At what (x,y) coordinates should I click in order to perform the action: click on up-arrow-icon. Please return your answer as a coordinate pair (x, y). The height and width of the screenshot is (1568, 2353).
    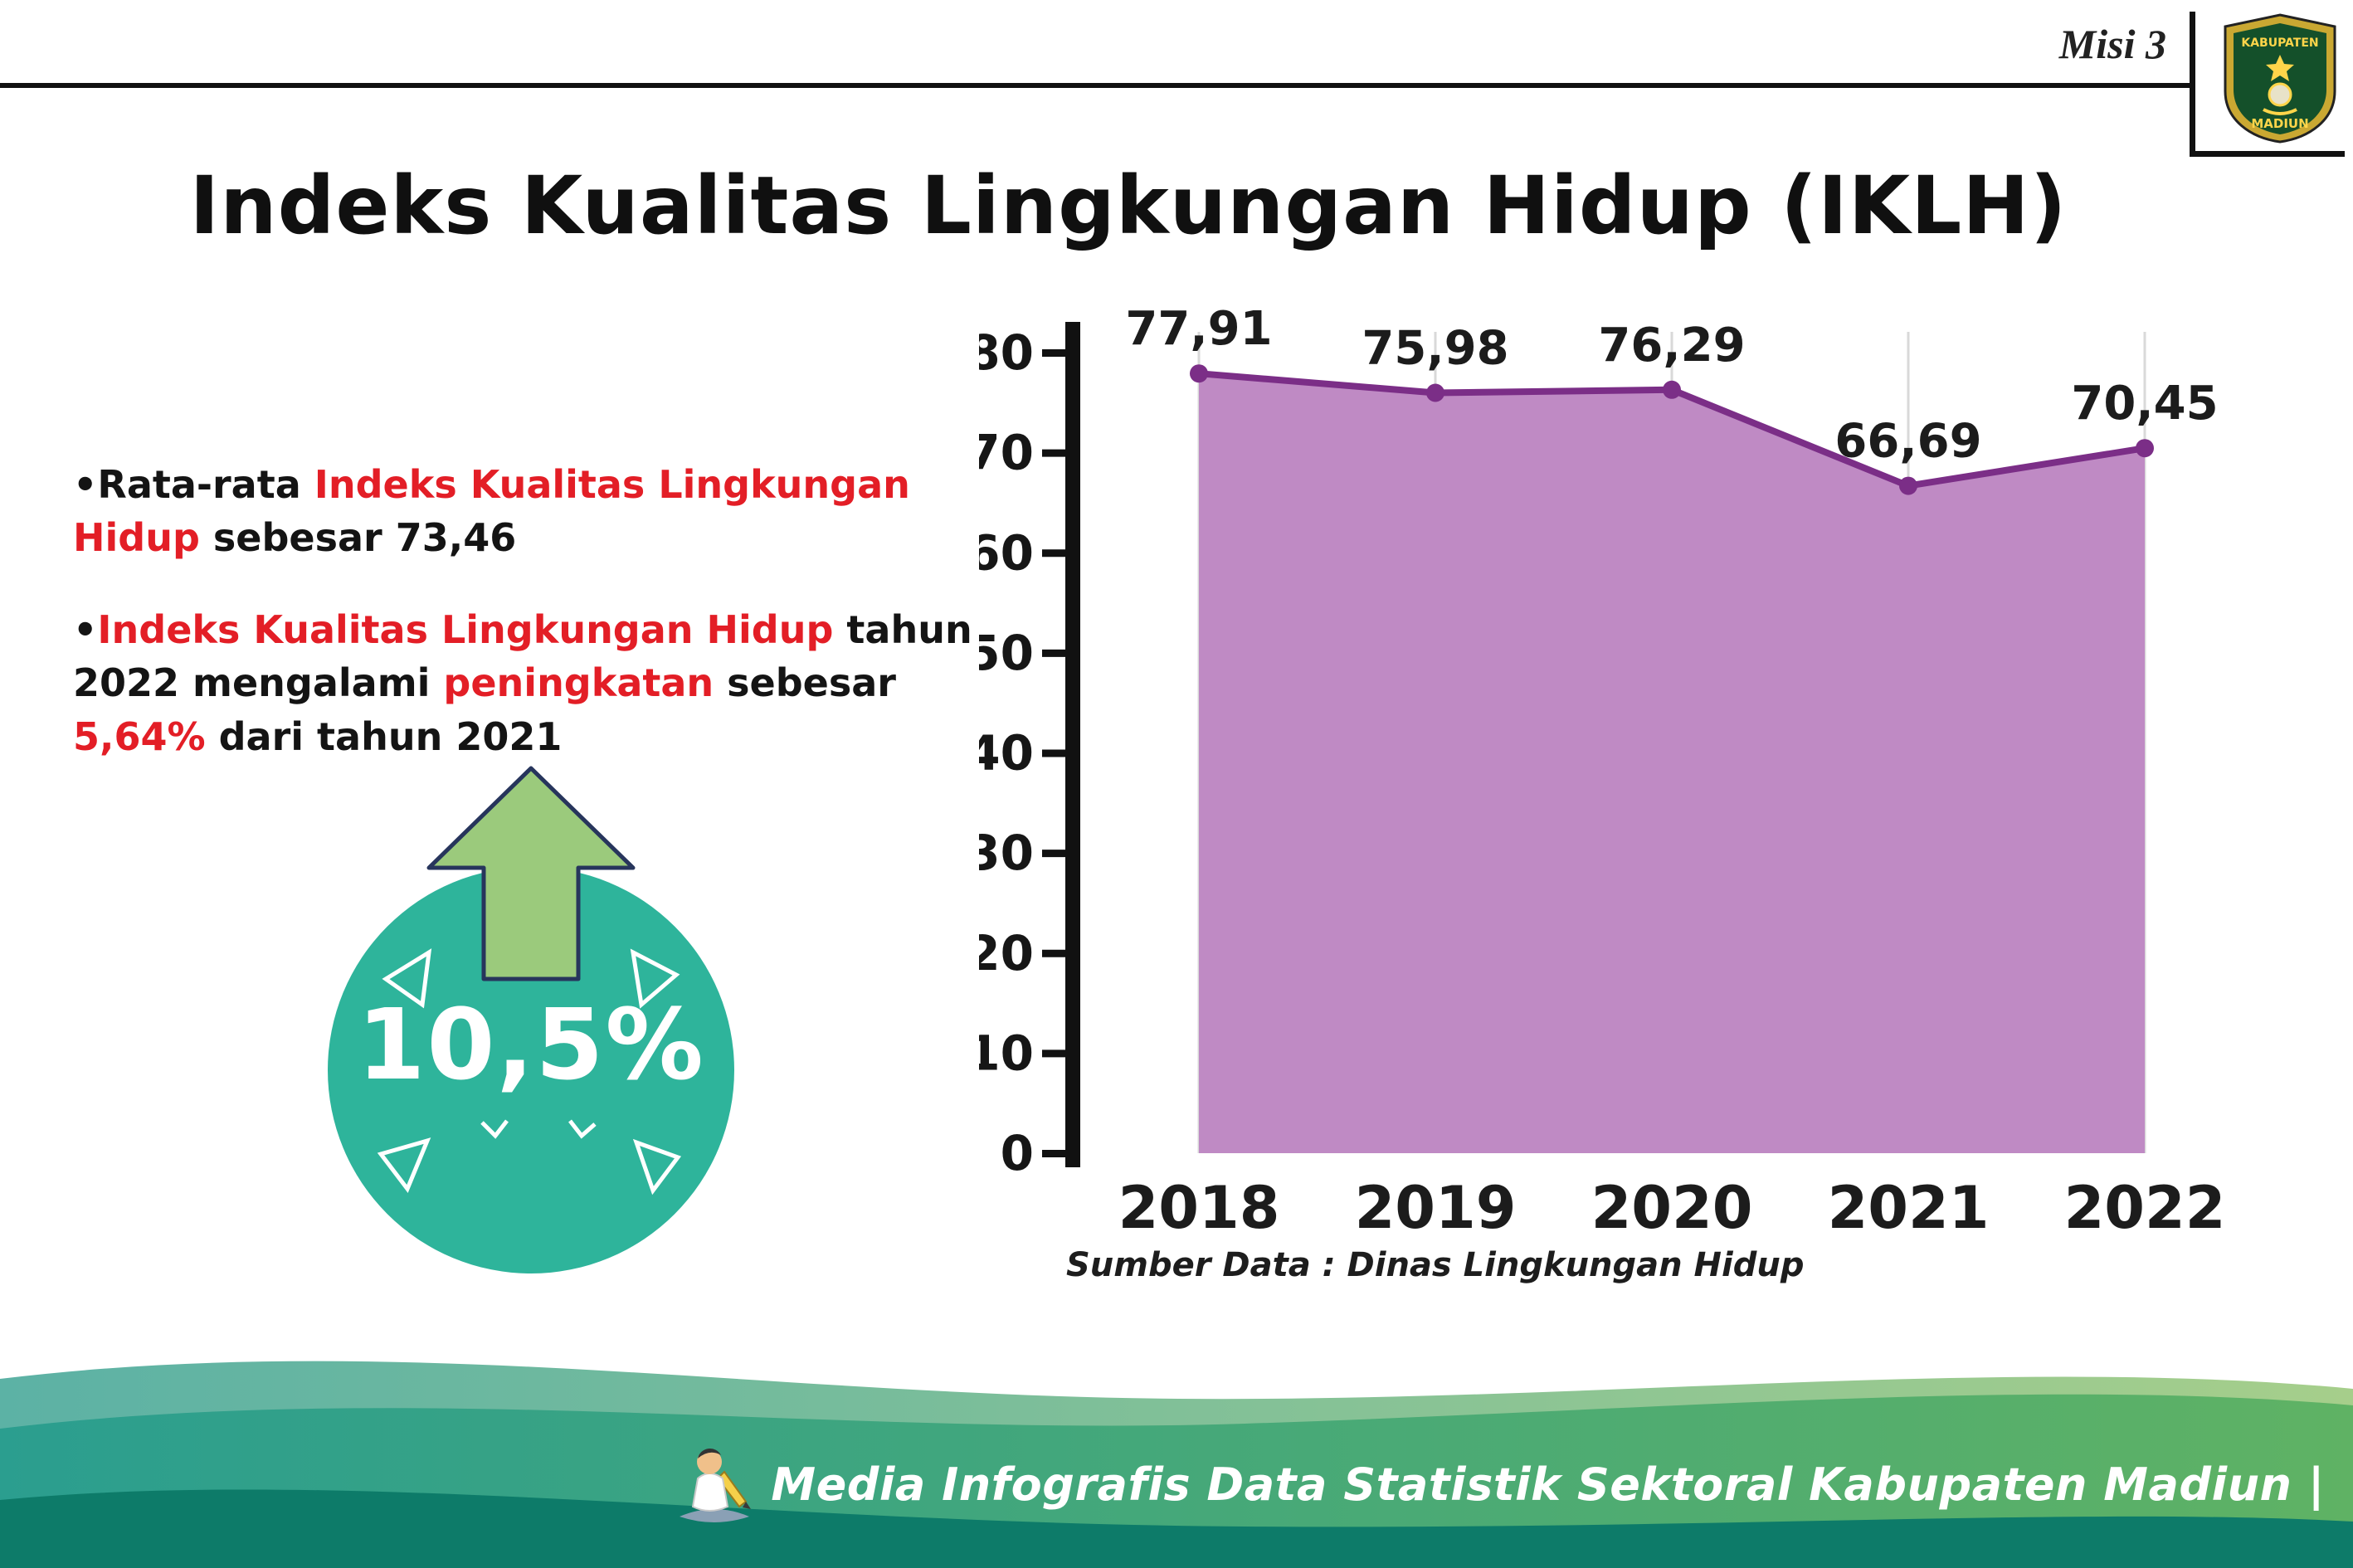
    Looking at the image, I should click on (531, 876).